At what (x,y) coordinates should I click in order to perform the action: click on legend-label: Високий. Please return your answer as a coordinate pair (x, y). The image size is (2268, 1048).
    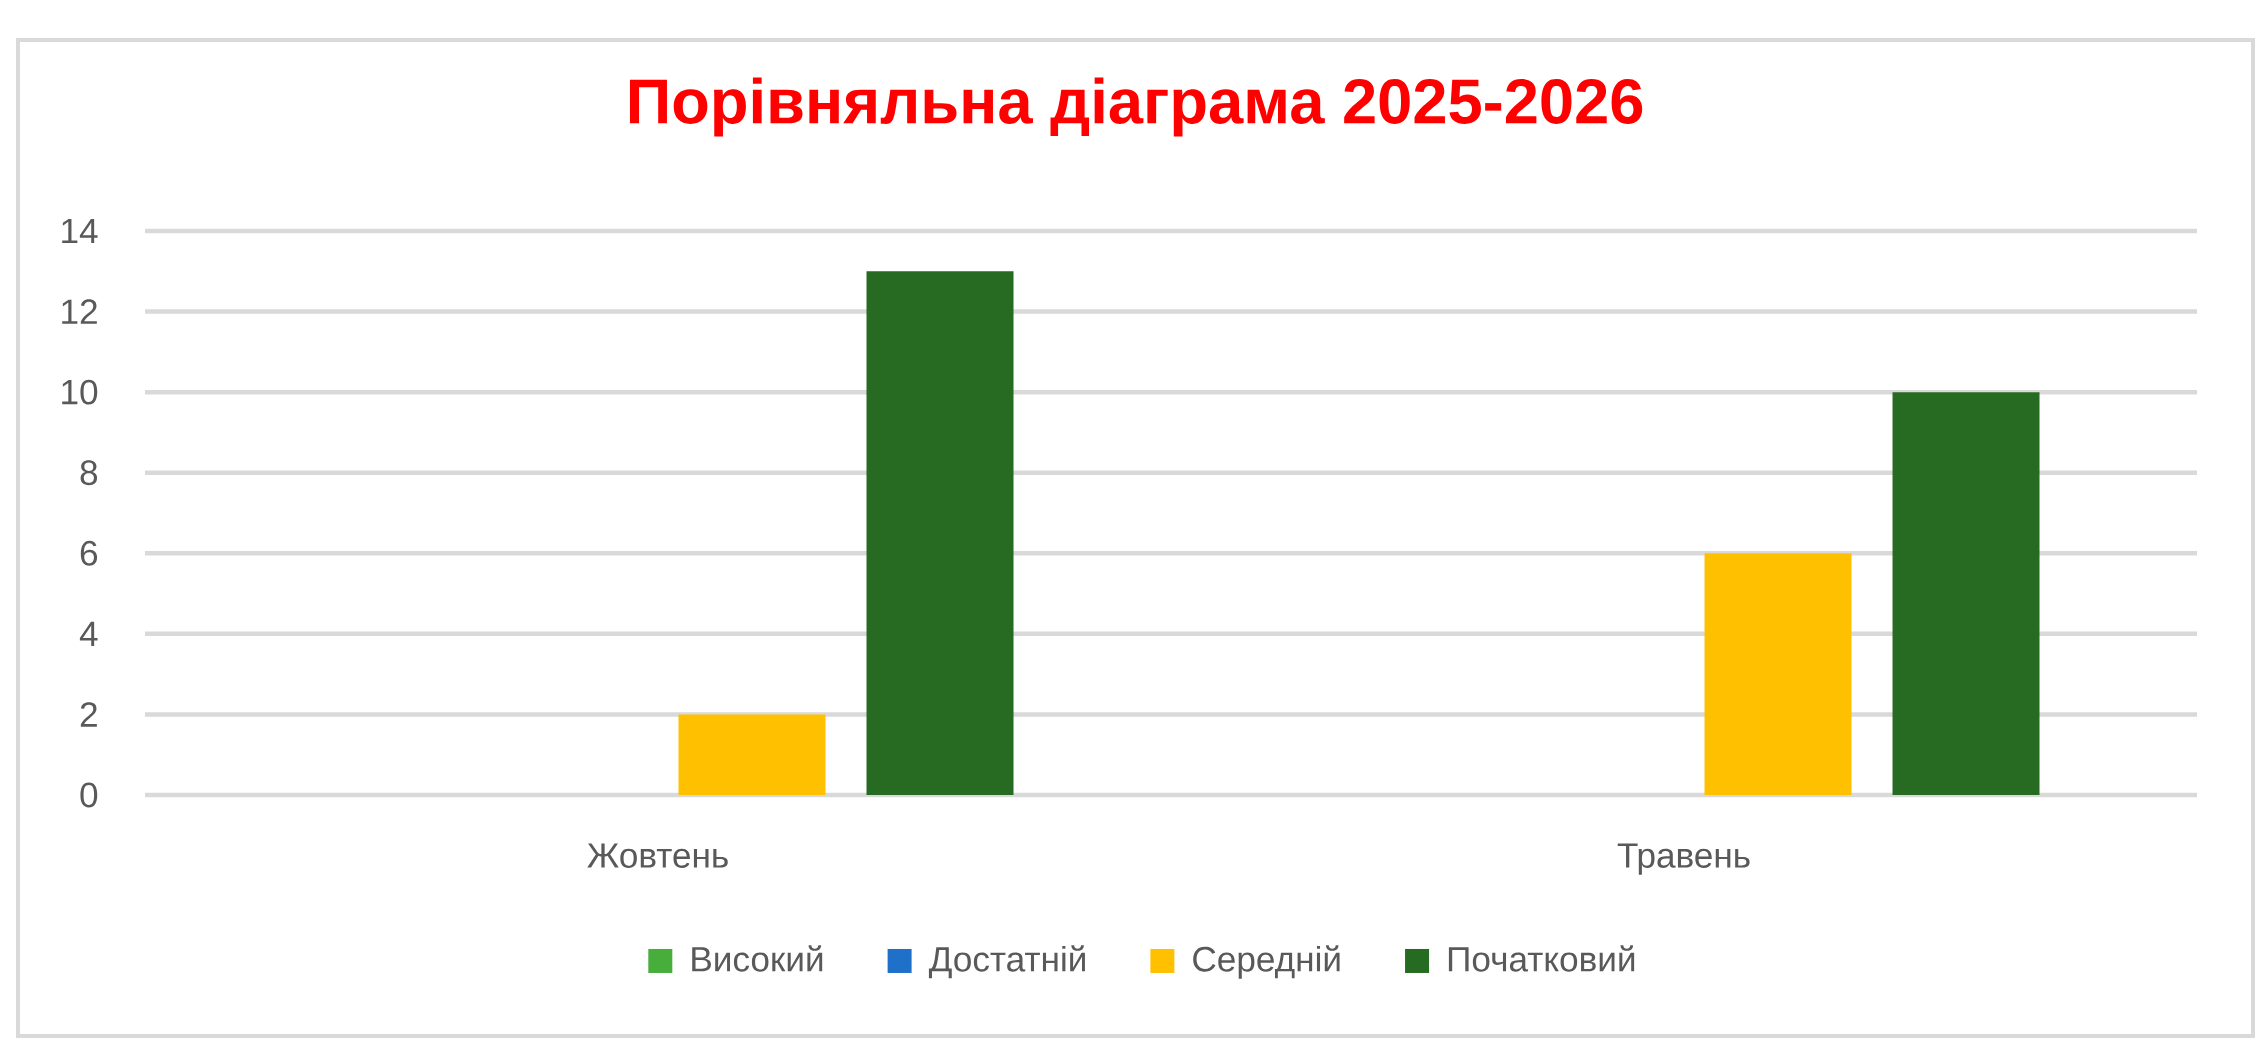
    Looking at the image, I should click on (757, 958).